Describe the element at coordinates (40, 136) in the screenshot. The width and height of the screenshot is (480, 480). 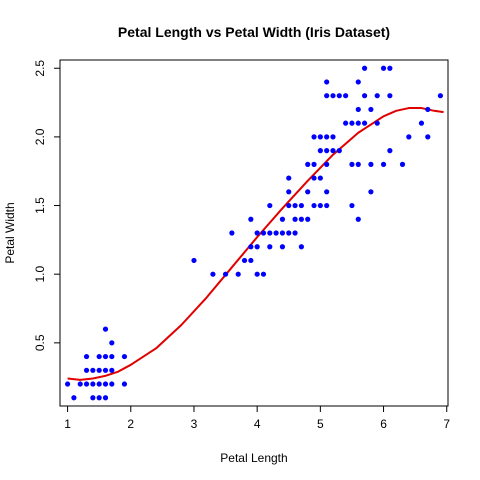
I see `y-tick-label: 2.0` at that location.